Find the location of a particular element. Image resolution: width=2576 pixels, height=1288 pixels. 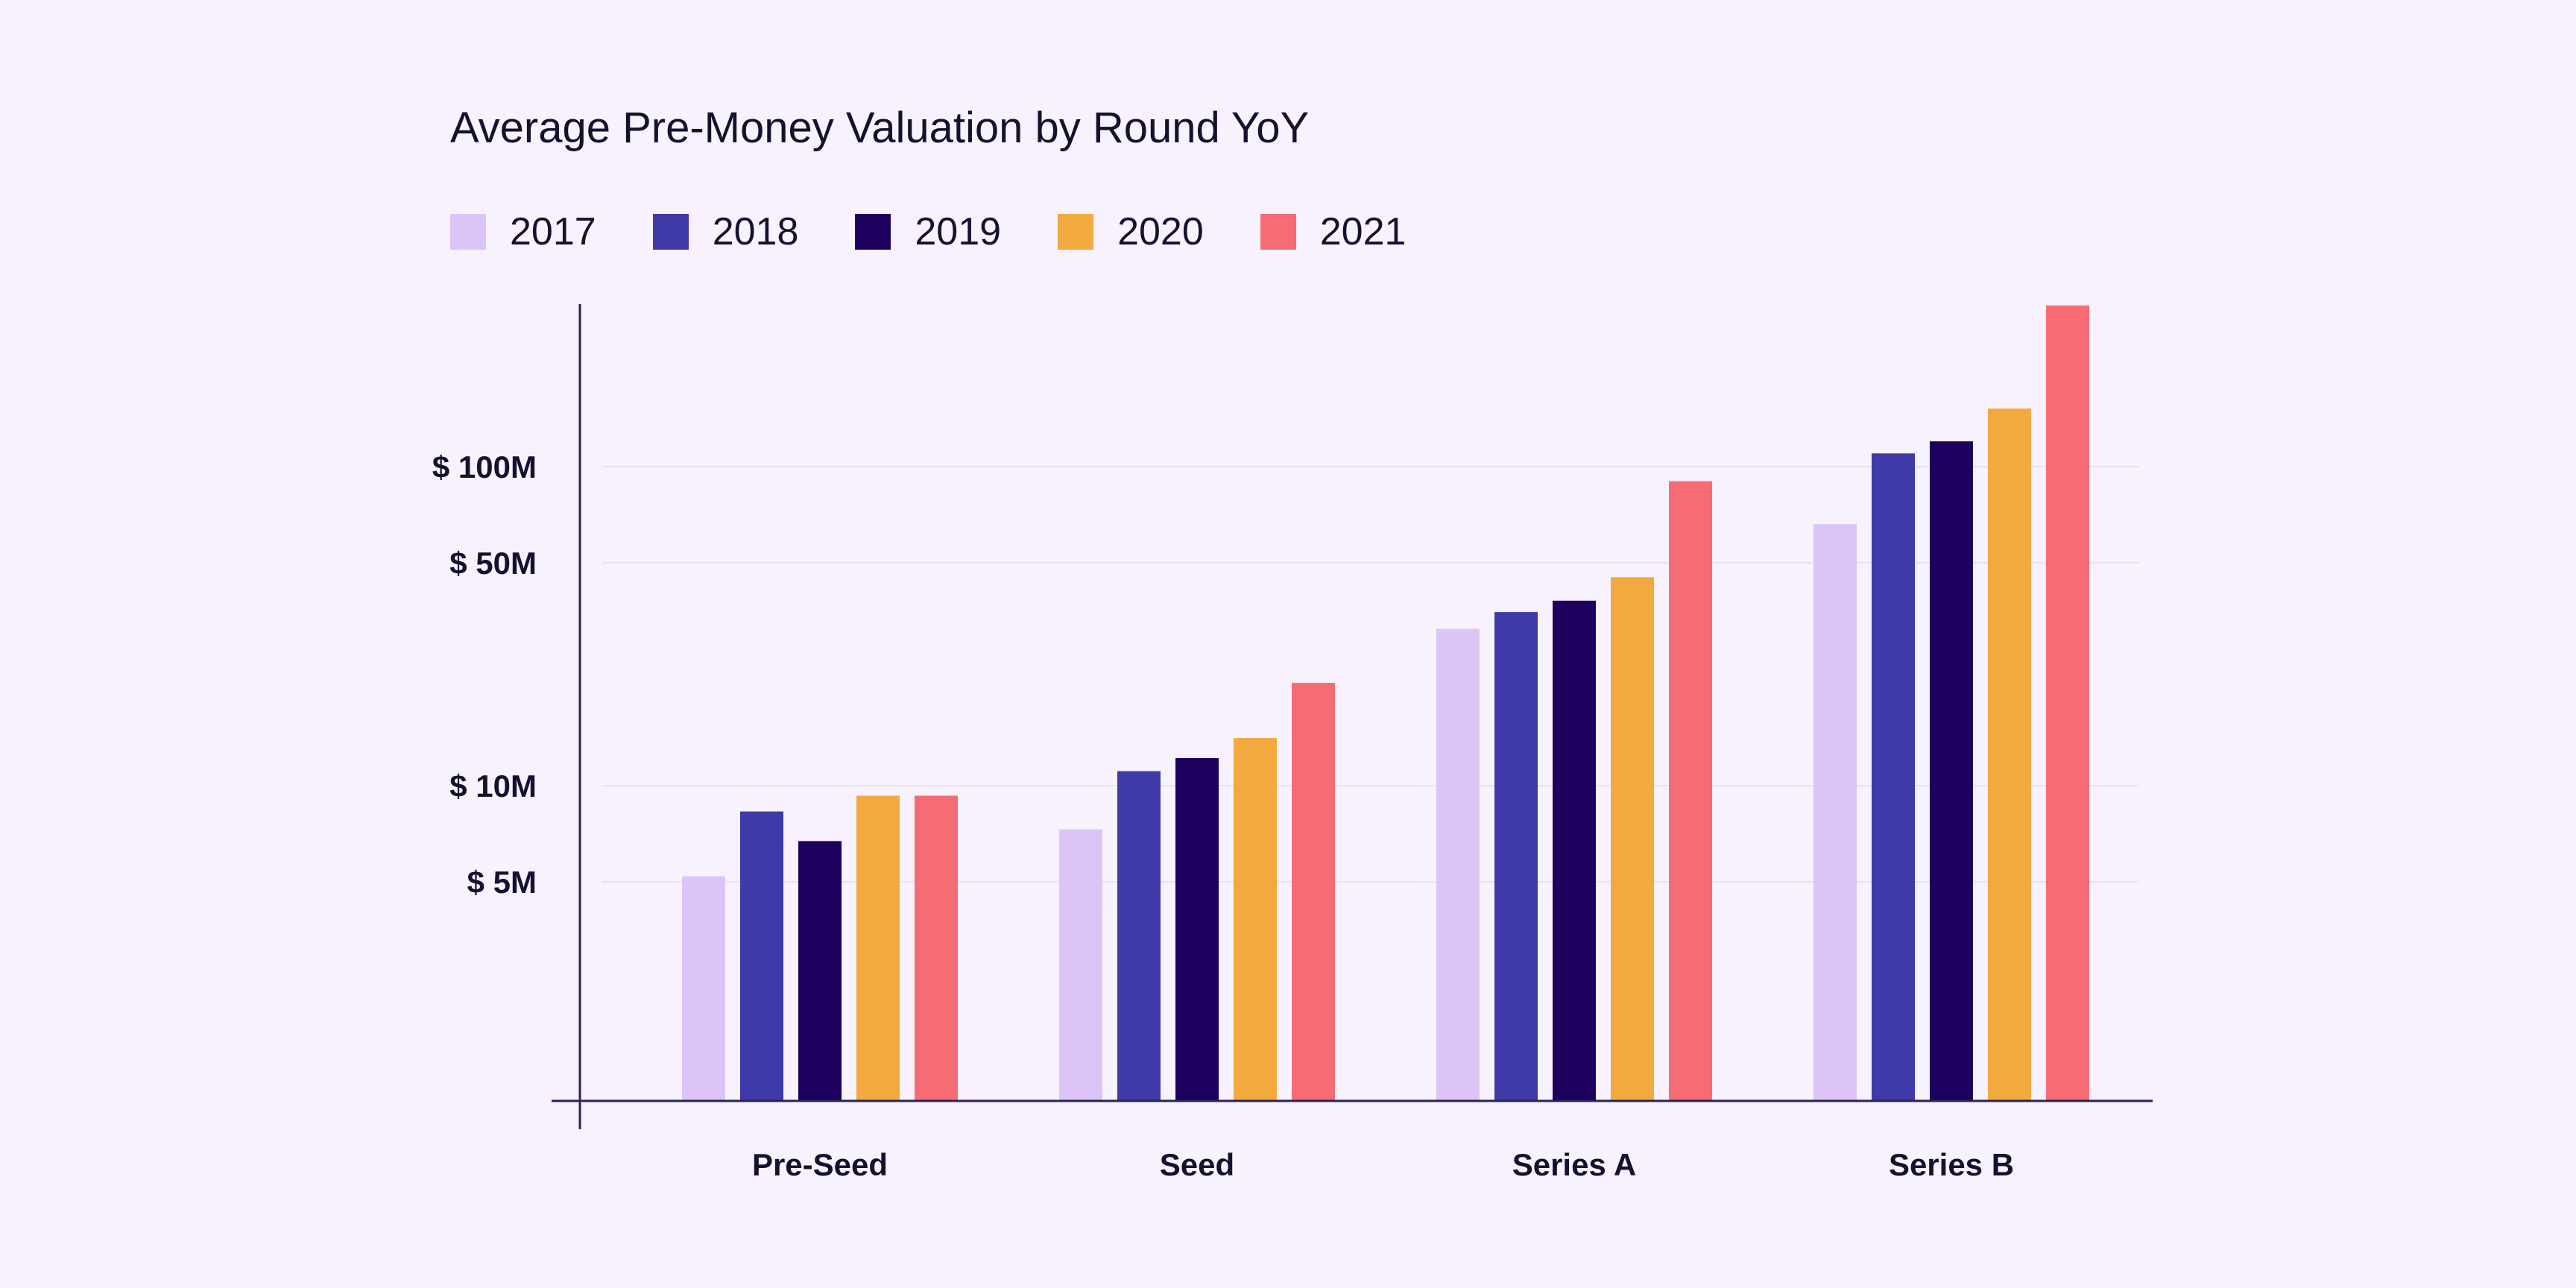

bar-pre-seed-2017 is located at coordinates (703, 989).